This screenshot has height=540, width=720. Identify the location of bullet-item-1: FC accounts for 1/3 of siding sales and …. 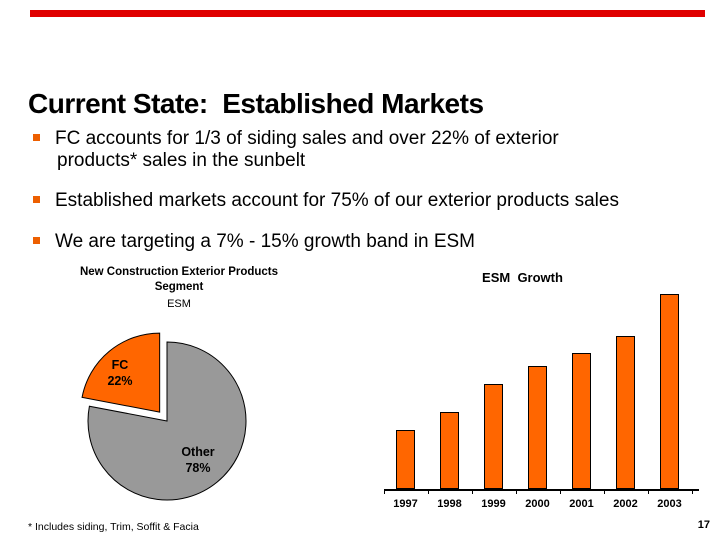
(363, 150).